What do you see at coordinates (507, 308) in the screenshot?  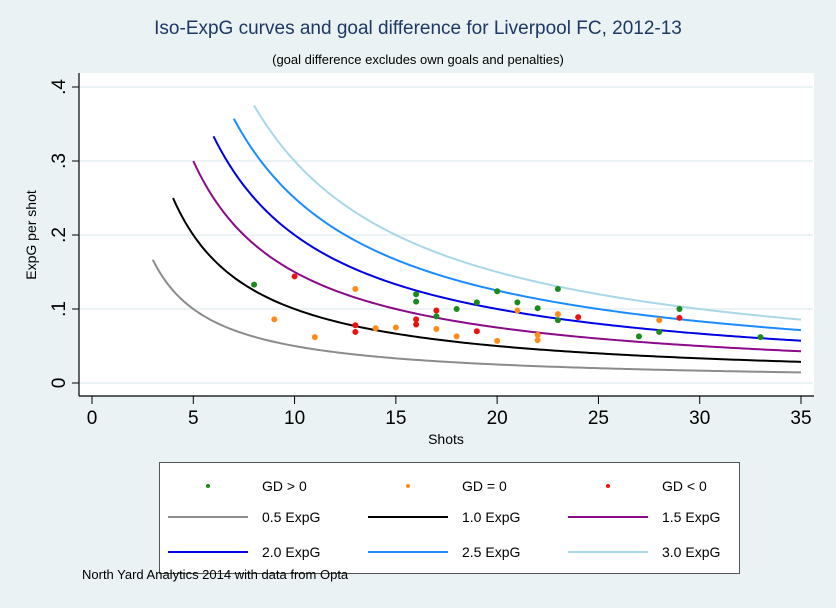 I see `match-points` at bounding box center [507, 308].